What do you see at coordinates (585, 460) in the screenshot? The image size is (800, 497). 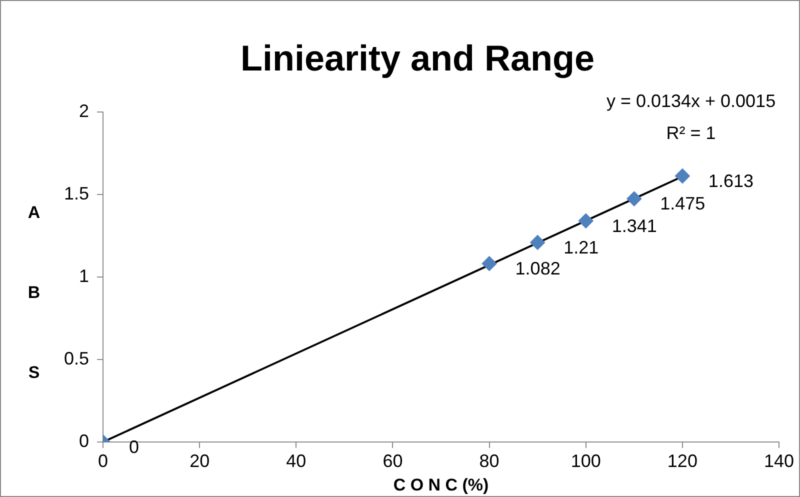 I see `x-tick-label: 100` at bounding box center [585, 460].